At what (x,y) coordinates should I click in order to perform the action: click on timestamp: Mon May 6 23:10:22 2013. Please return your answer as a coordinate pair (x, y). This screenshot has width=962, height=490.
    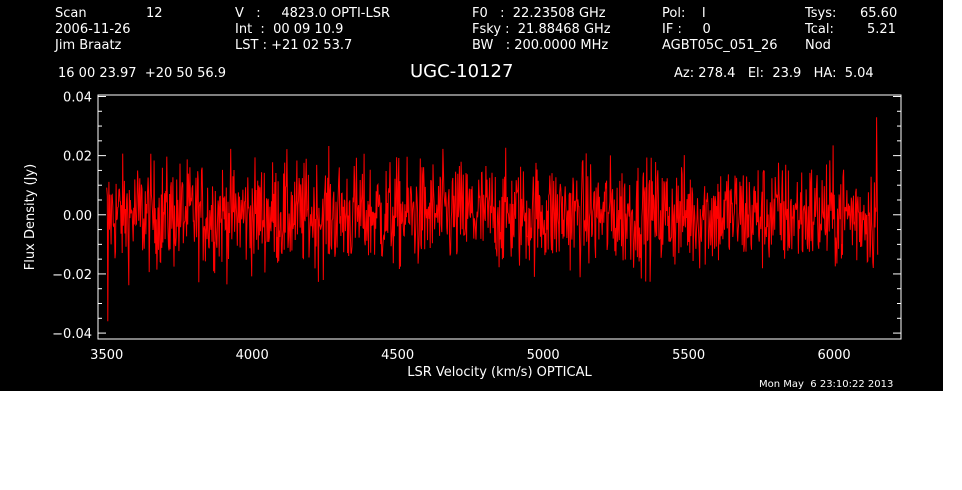
    Looking at the image, I should click on (826, 384).